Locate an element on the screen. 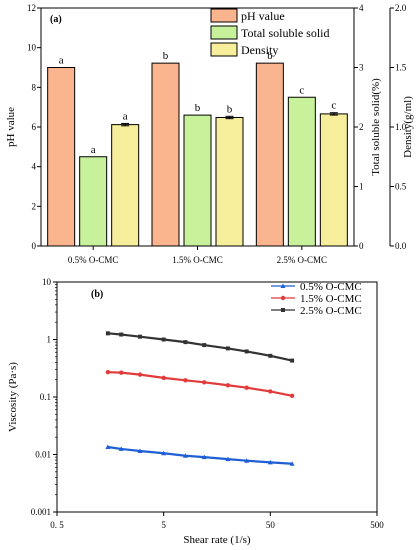  panel-b-y-tick-label: 0.01 is located at coordinates (43, 455).